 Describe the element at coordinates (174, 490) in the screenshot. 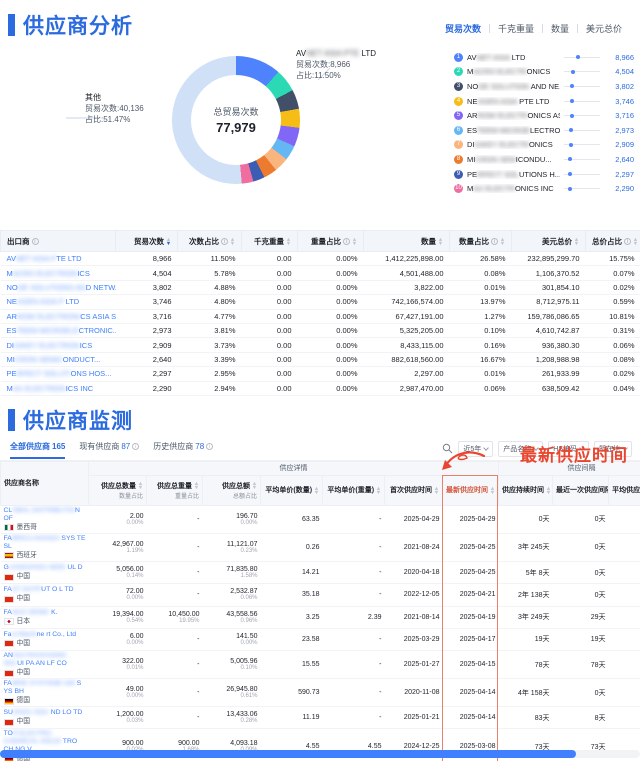

I see `monitor-column-header-2: 供应总重量 ▲ ▼ 重量占比` at that location.